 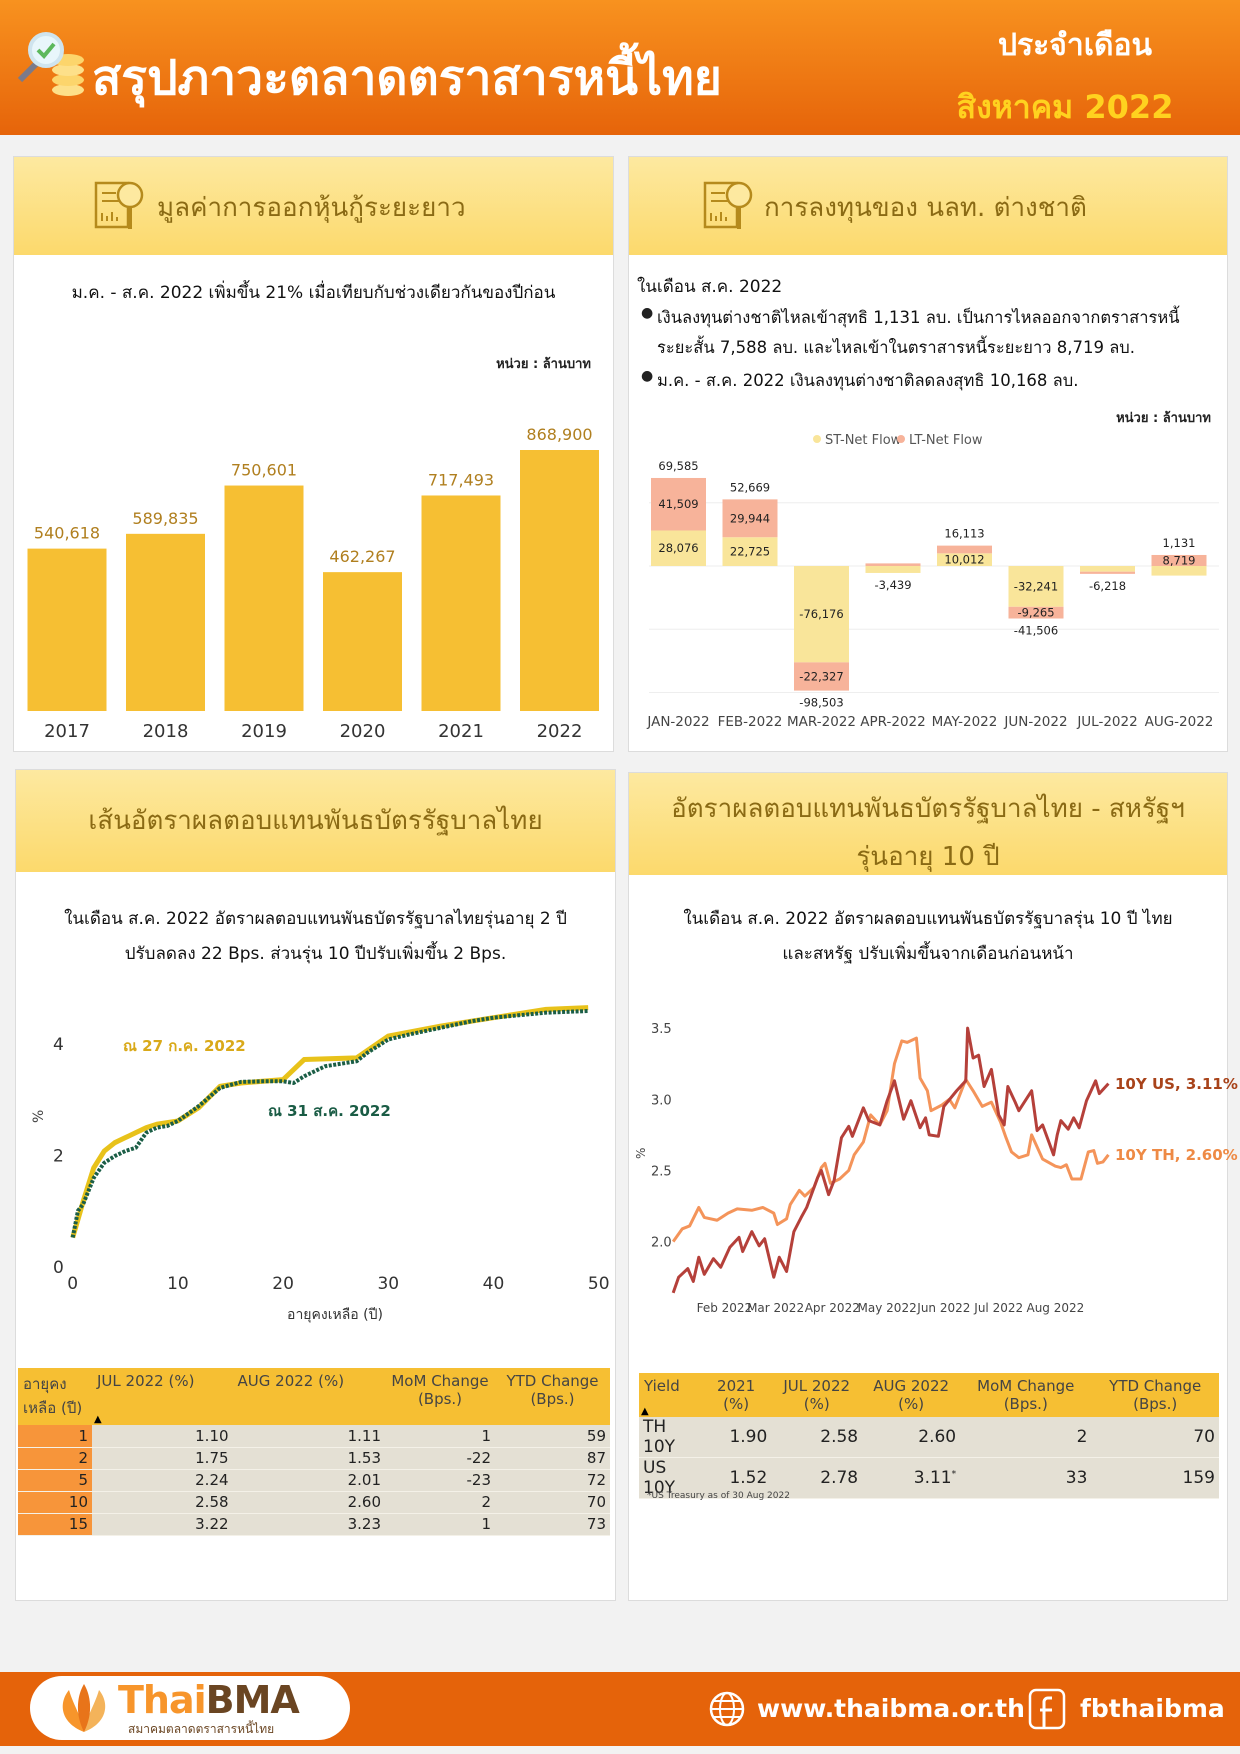 I want to click on y-tick-label: 2.5, so click(x=661, y=1171).